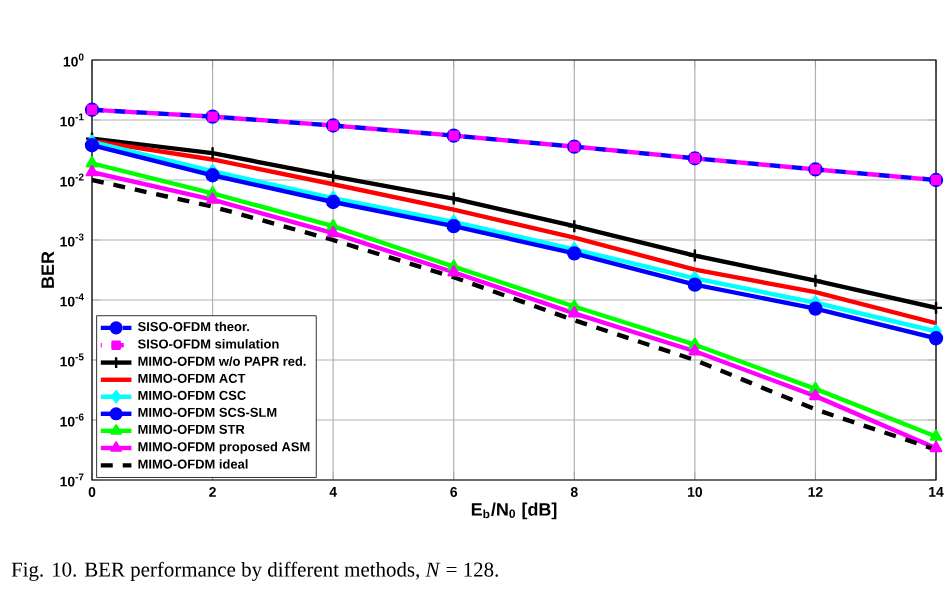 The width and height of the screenshot is (948, 592). What do you see at coordinates (514, 511) in the screenshot?
I see `x-axis-title: E$_{b}$/N$_{0}$ [dB]` at bounding box center [514, 511].